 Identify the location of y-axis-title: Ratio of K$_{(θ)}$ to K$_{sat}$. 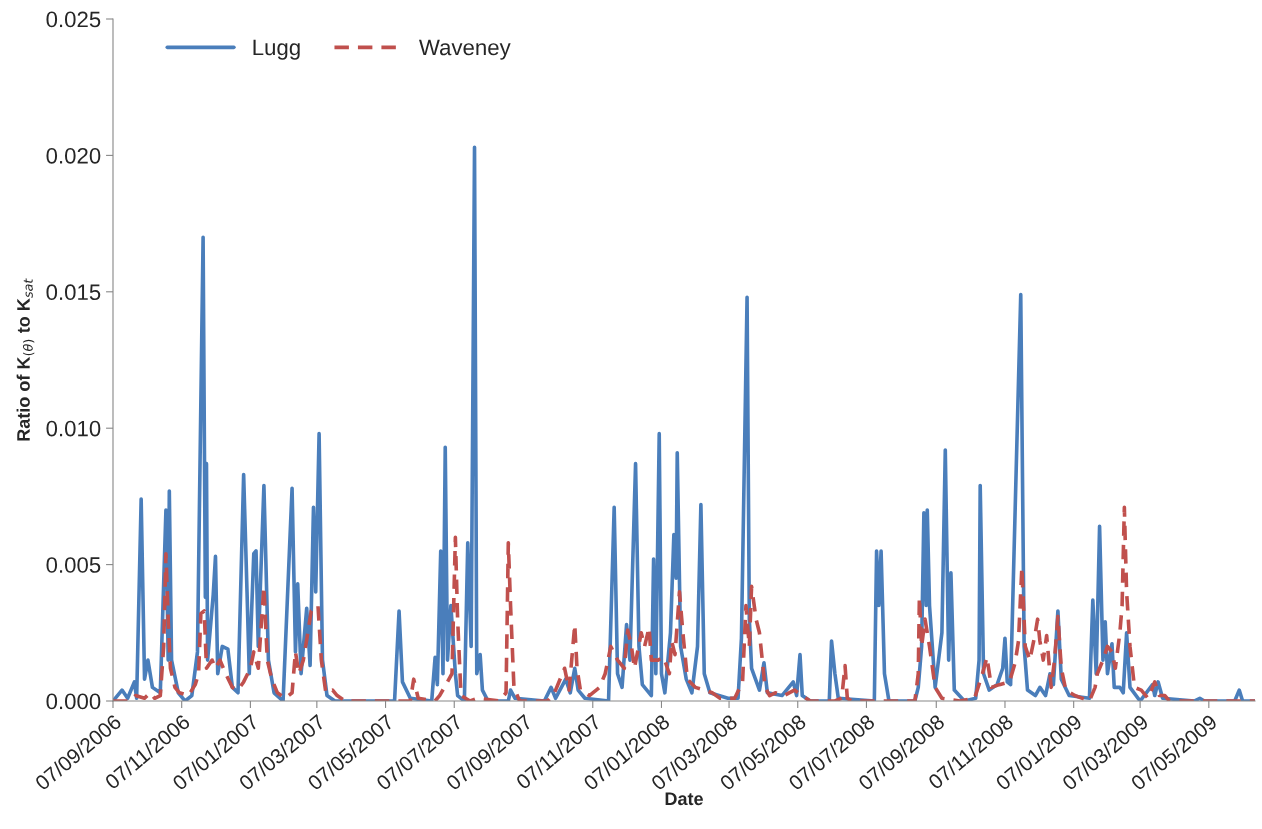
(25, 359).